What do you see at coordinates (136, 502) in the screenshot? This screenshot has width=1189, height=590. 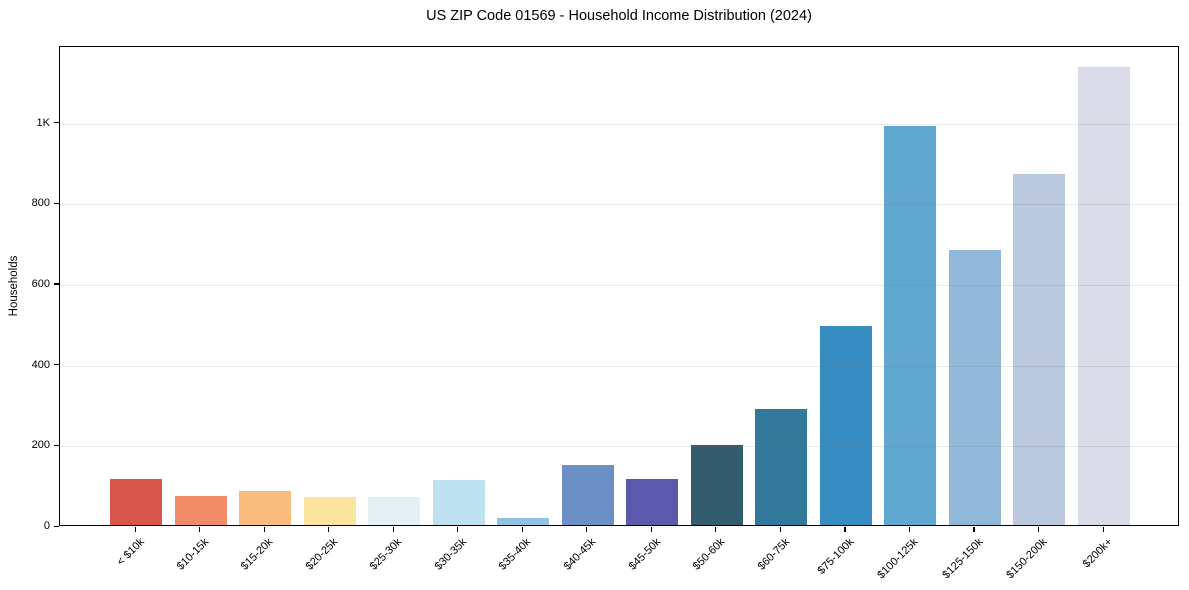 I see `bar-< $10k` at bounding box center [136, 502].